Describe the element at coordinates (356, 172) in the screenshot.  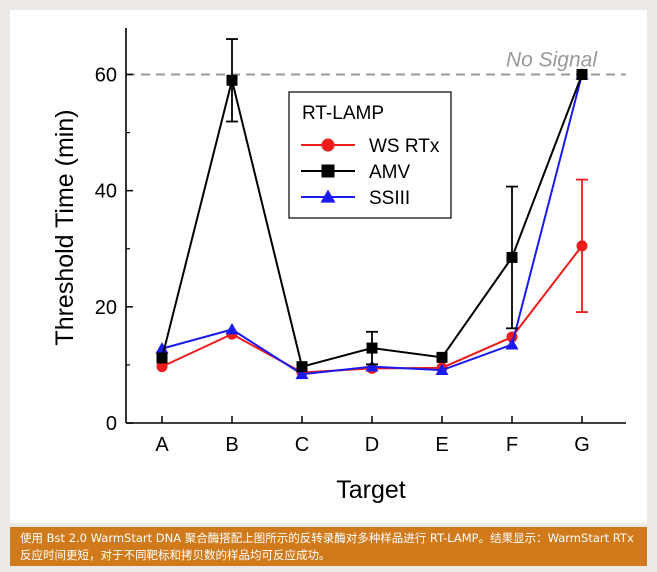
I see `legend-item-amv: AMV` at that location.